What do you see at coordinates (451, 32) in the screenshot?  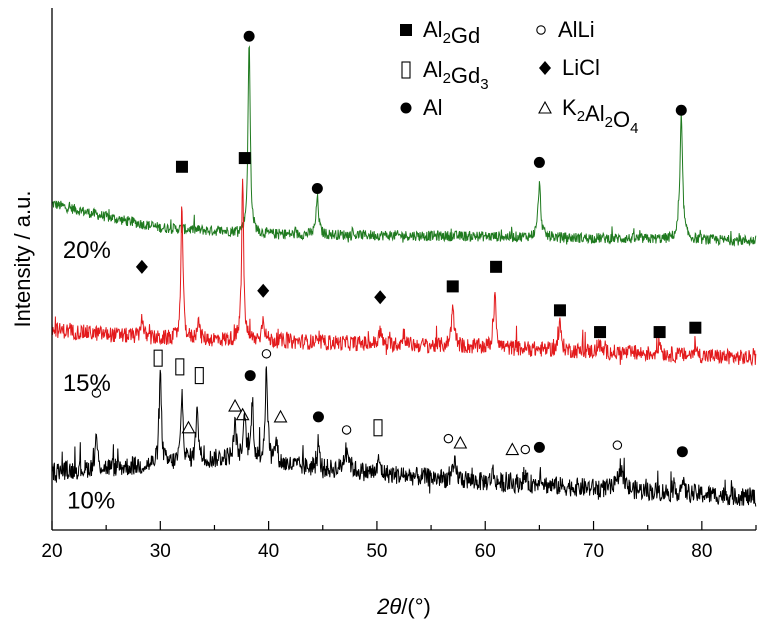 I see `legend-label: Al2Gd` at bounding box center [451, 32].